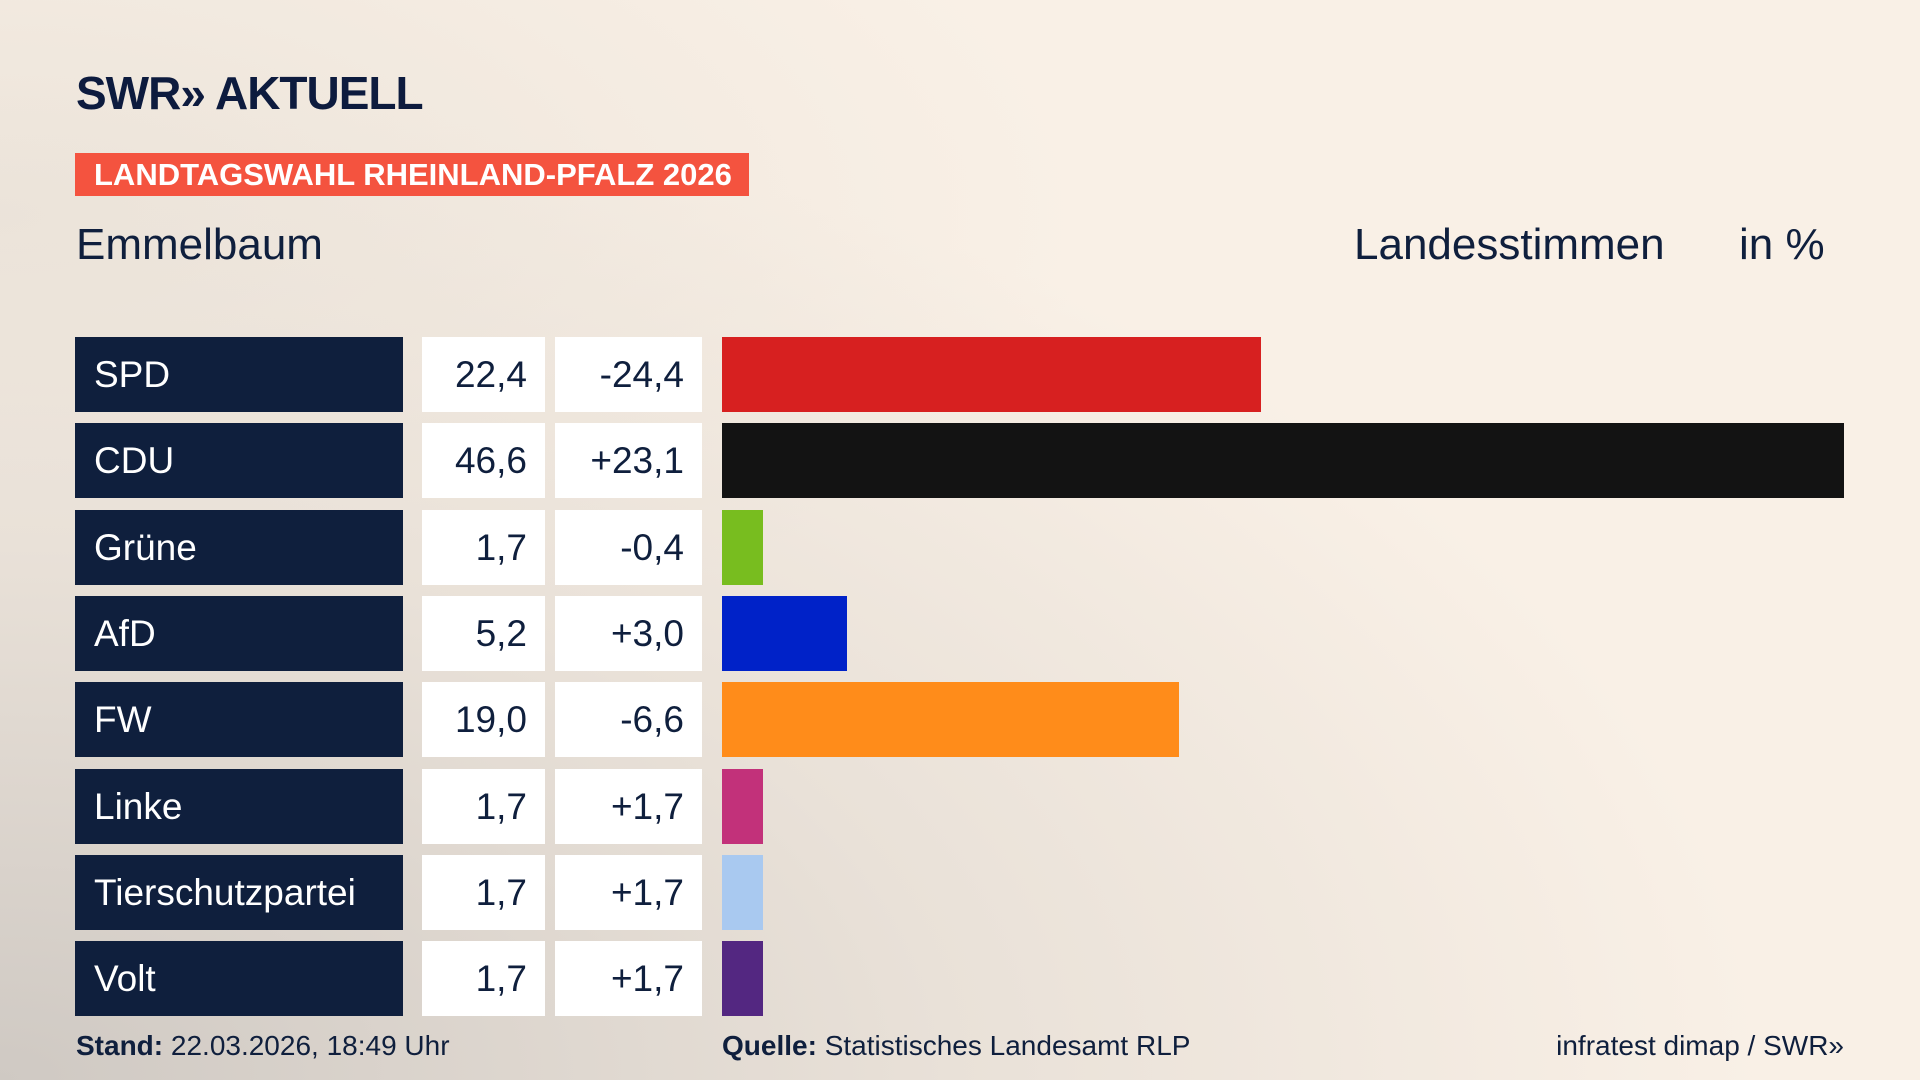 Image resolution: width=1920 pixels, height=1080 pixels. What do you see at coordinates (239, 806) in the screenshot?
I see `party-label: Linke` at bounding box center [239, 806].